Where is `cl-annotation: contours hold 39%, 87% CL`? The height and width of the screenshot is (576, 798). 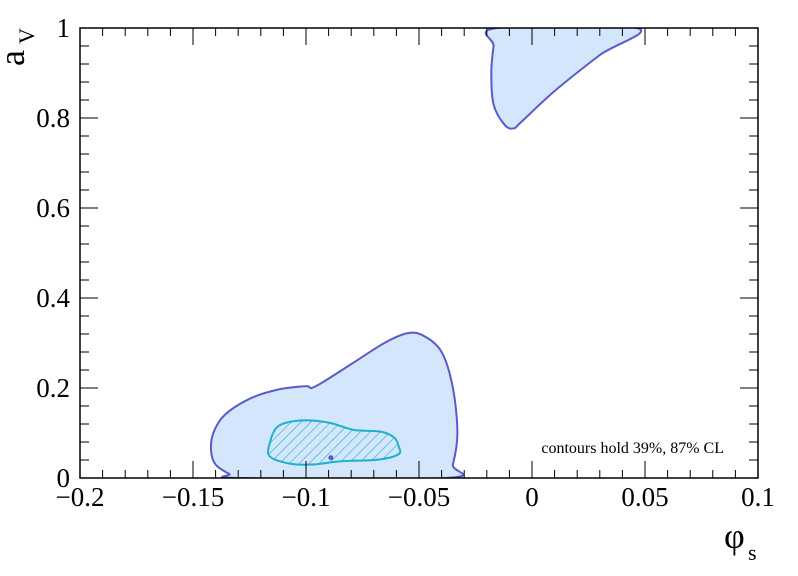
cl-annotation: contours hold 39%, 87% CL is located at coordinates (632, 448).